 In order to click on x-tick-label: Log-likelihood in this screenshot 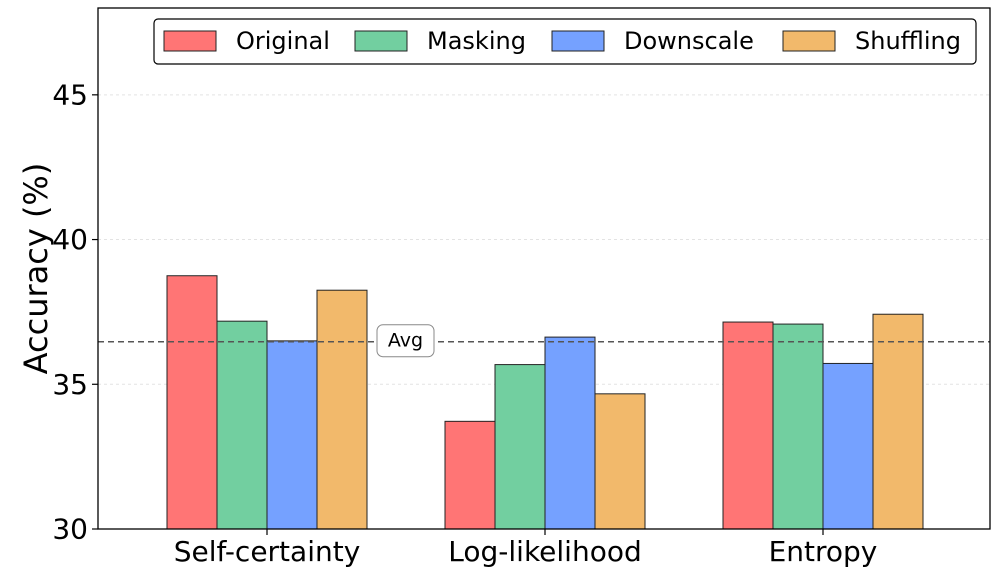, I will do `click(544, 551)`.